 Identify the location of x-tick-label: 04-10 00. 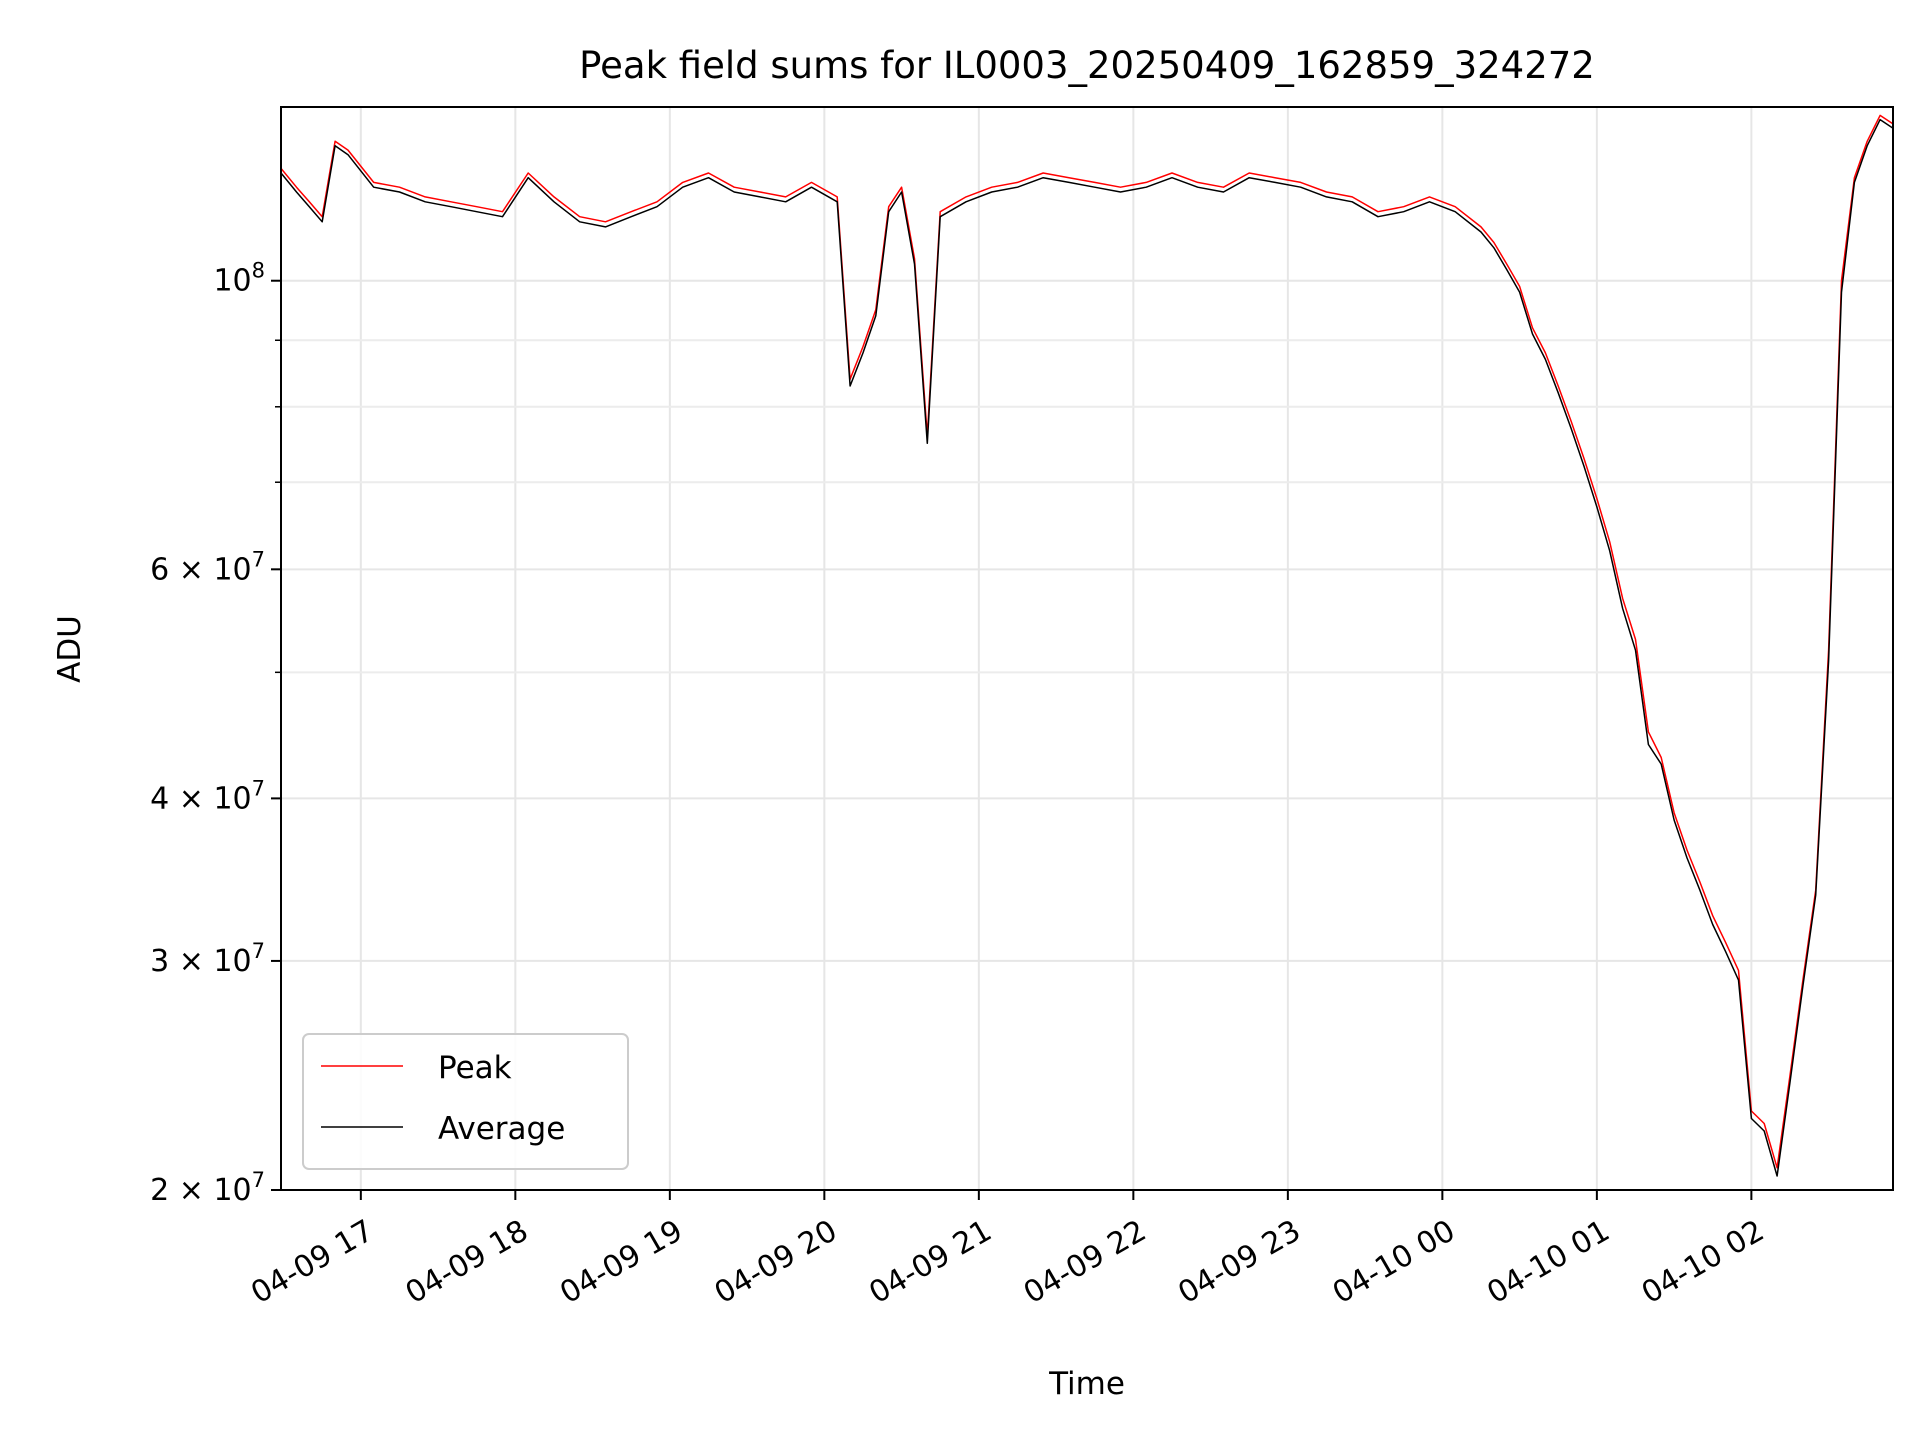
(1394, 1262).